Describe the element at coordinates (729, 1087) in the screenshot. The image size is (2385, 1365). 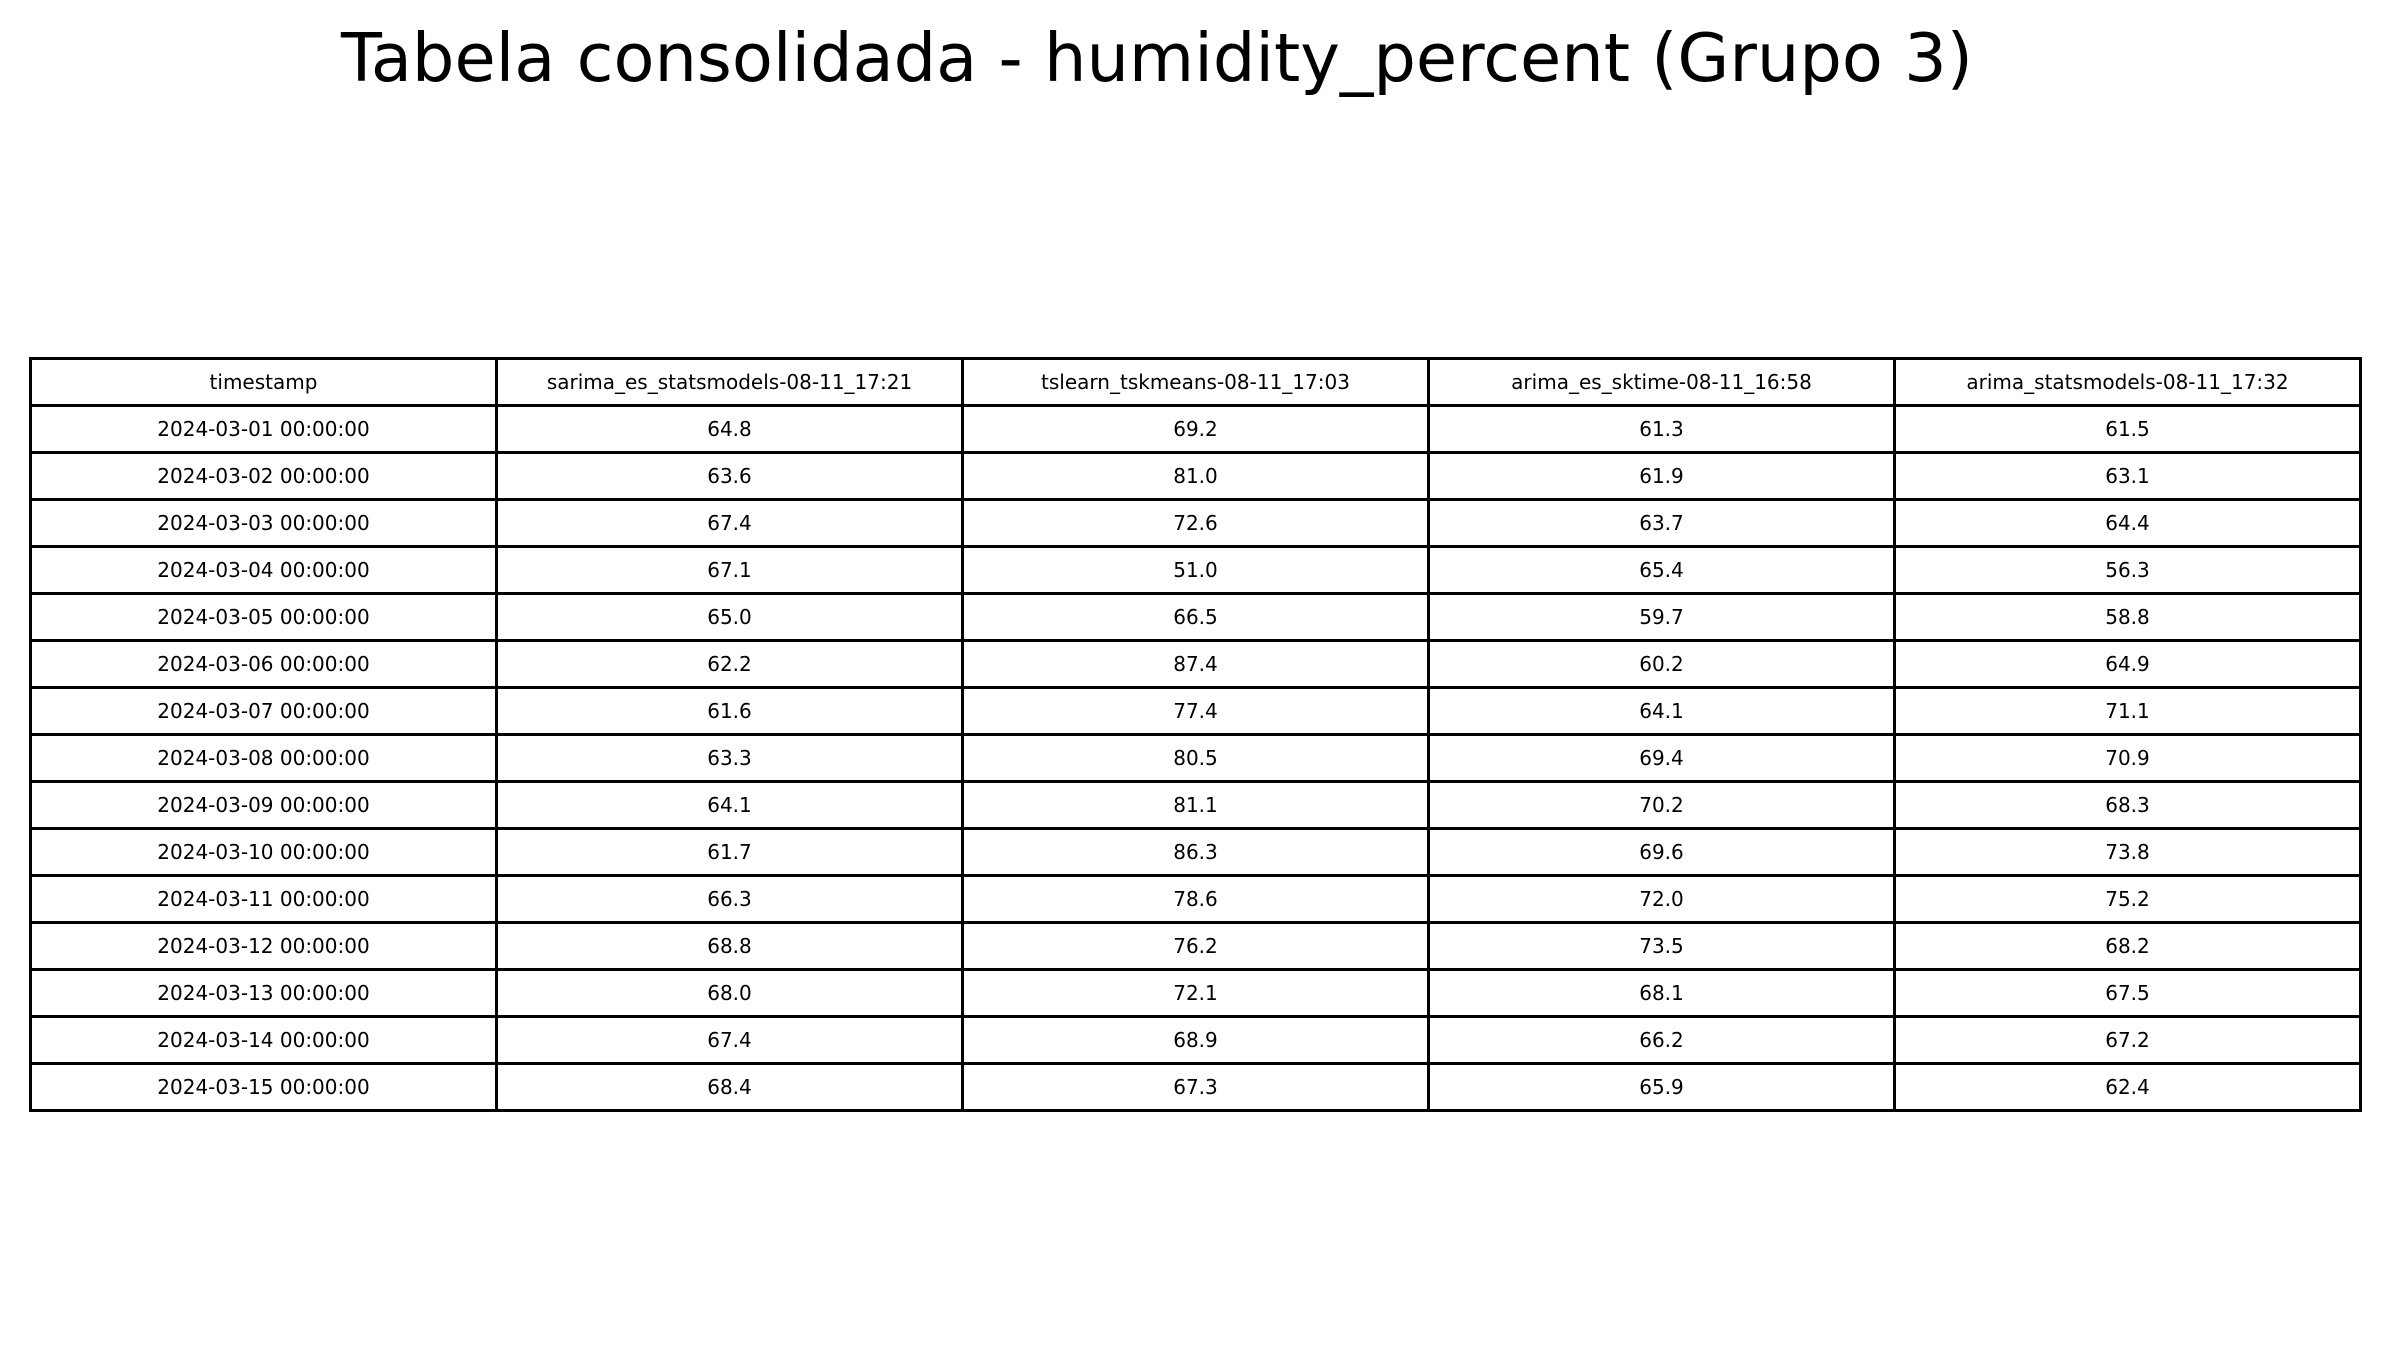
I see `value-cell: 68.4` at that location.